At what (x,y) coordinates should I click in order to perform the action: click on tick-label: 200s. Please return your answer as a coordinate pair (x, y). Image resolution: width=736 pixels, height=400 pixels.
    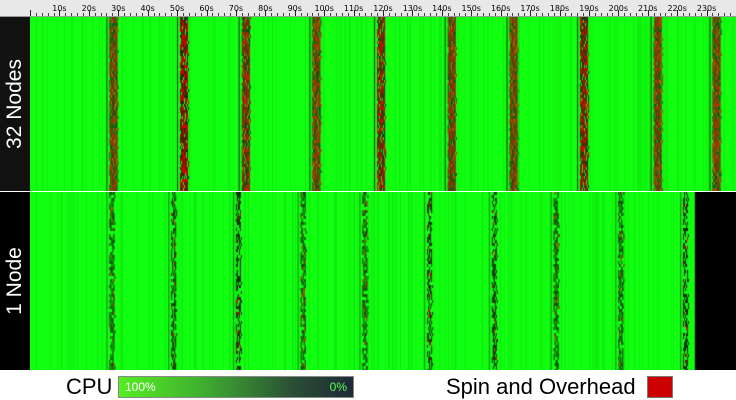
    Looking at the image, I should click on (618, 8).